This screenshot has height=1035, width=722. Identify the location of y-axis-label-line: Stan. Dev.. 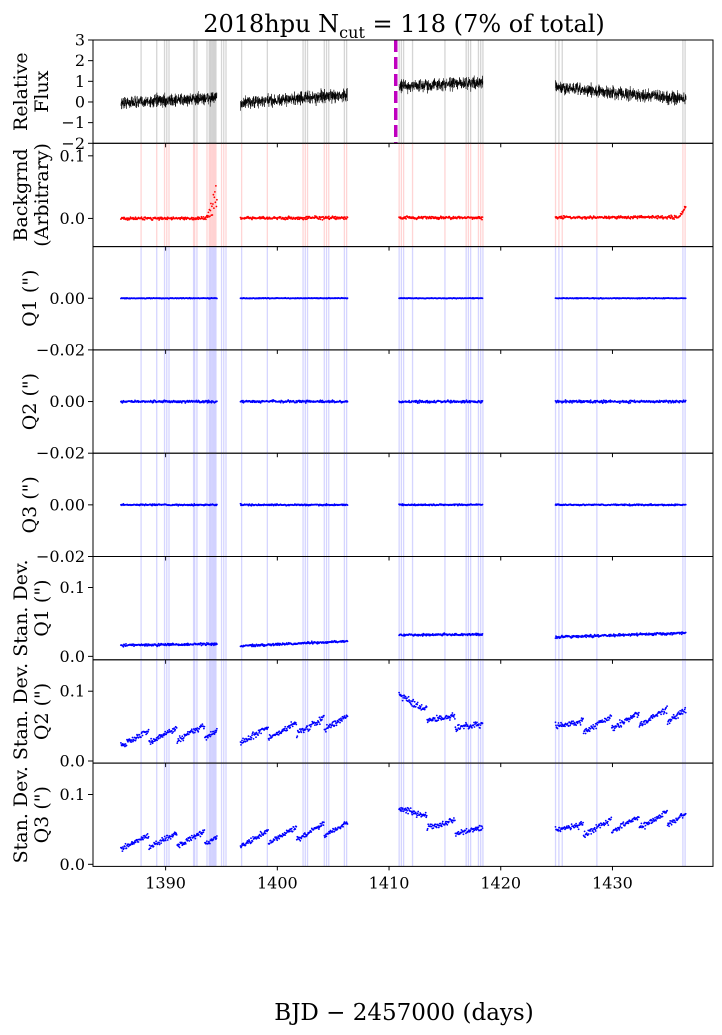
(21, 608).